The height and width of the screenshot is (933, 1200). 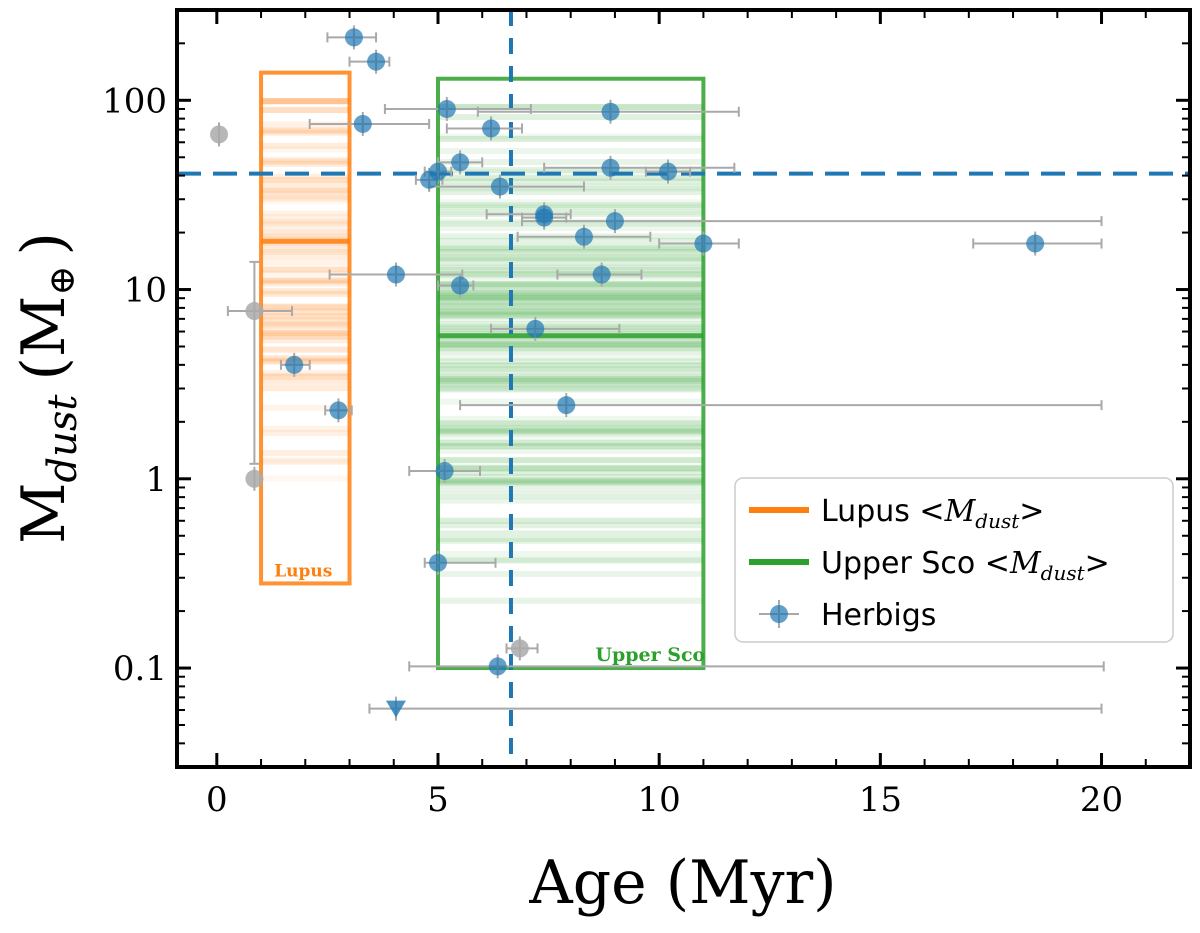 What do you see at coordinates (63, 438) in the screenshot?
I see `y-axis-label-sub: dust` at bounding box center [63, 438].